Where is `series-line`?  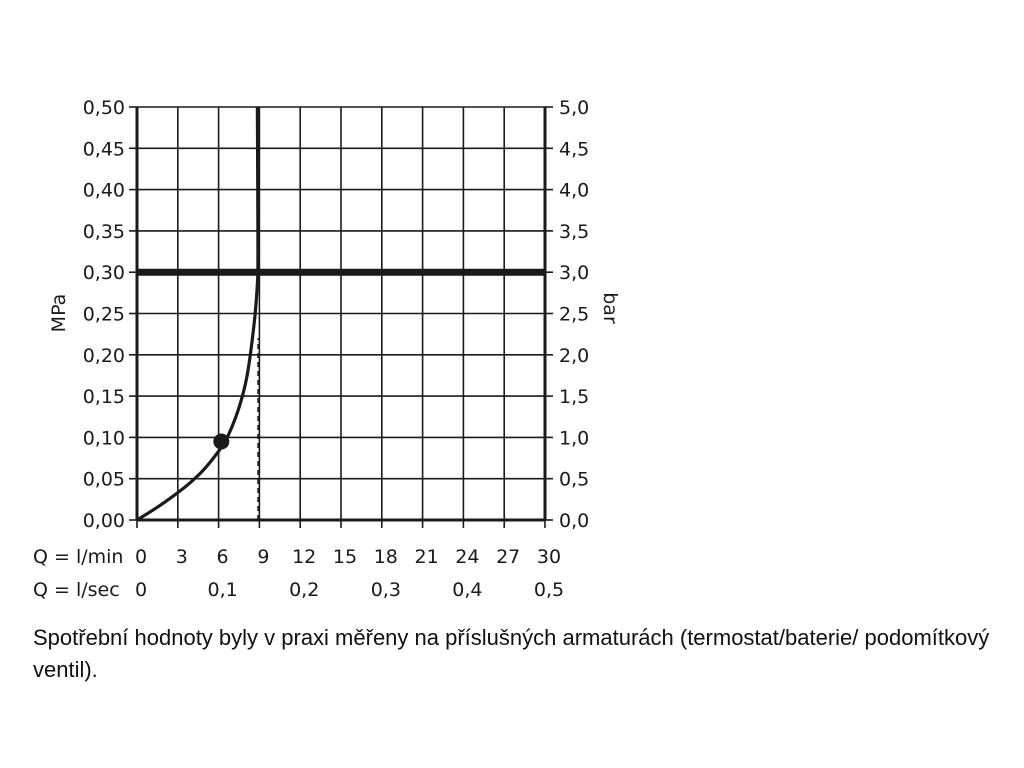
series-line is located at coordinates (198, 314).